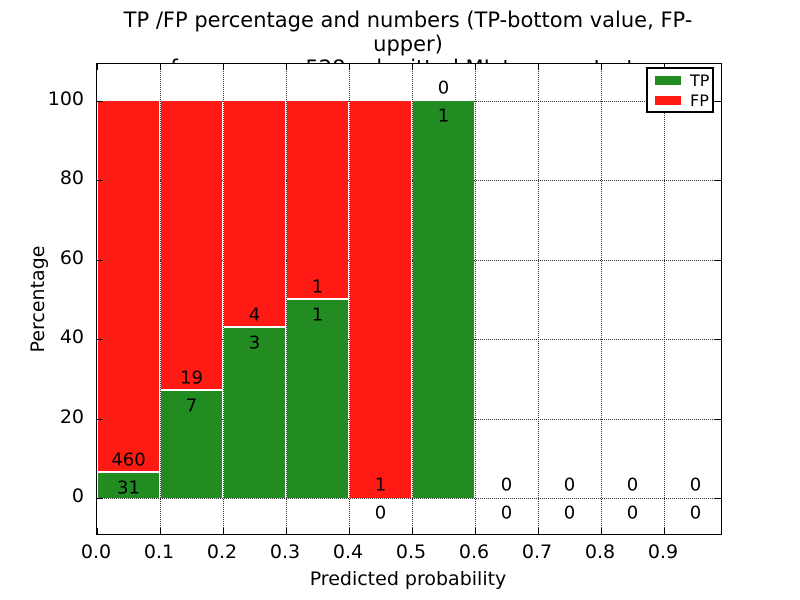 The height and width of the screenshot is (600, 800). What do you see at coordinates (668, 100) in the screenshot?
I see `fp-legend-swatch` at bounding box center [668, 100].